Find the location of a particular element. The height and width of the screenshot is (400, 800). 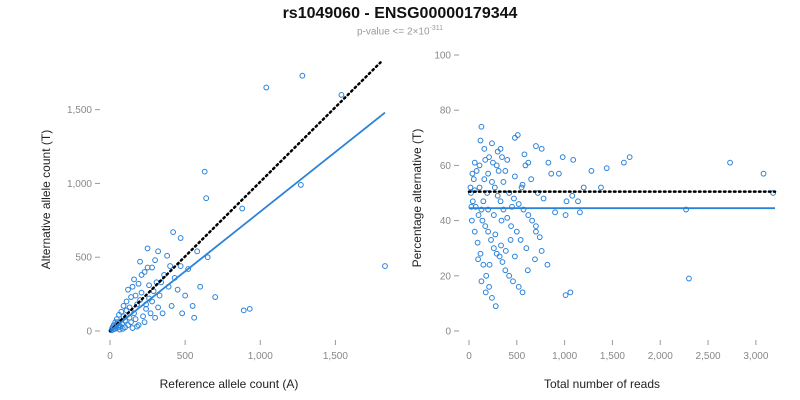

x-axis-title: Total number of reads is located at coordinates (602, 384).